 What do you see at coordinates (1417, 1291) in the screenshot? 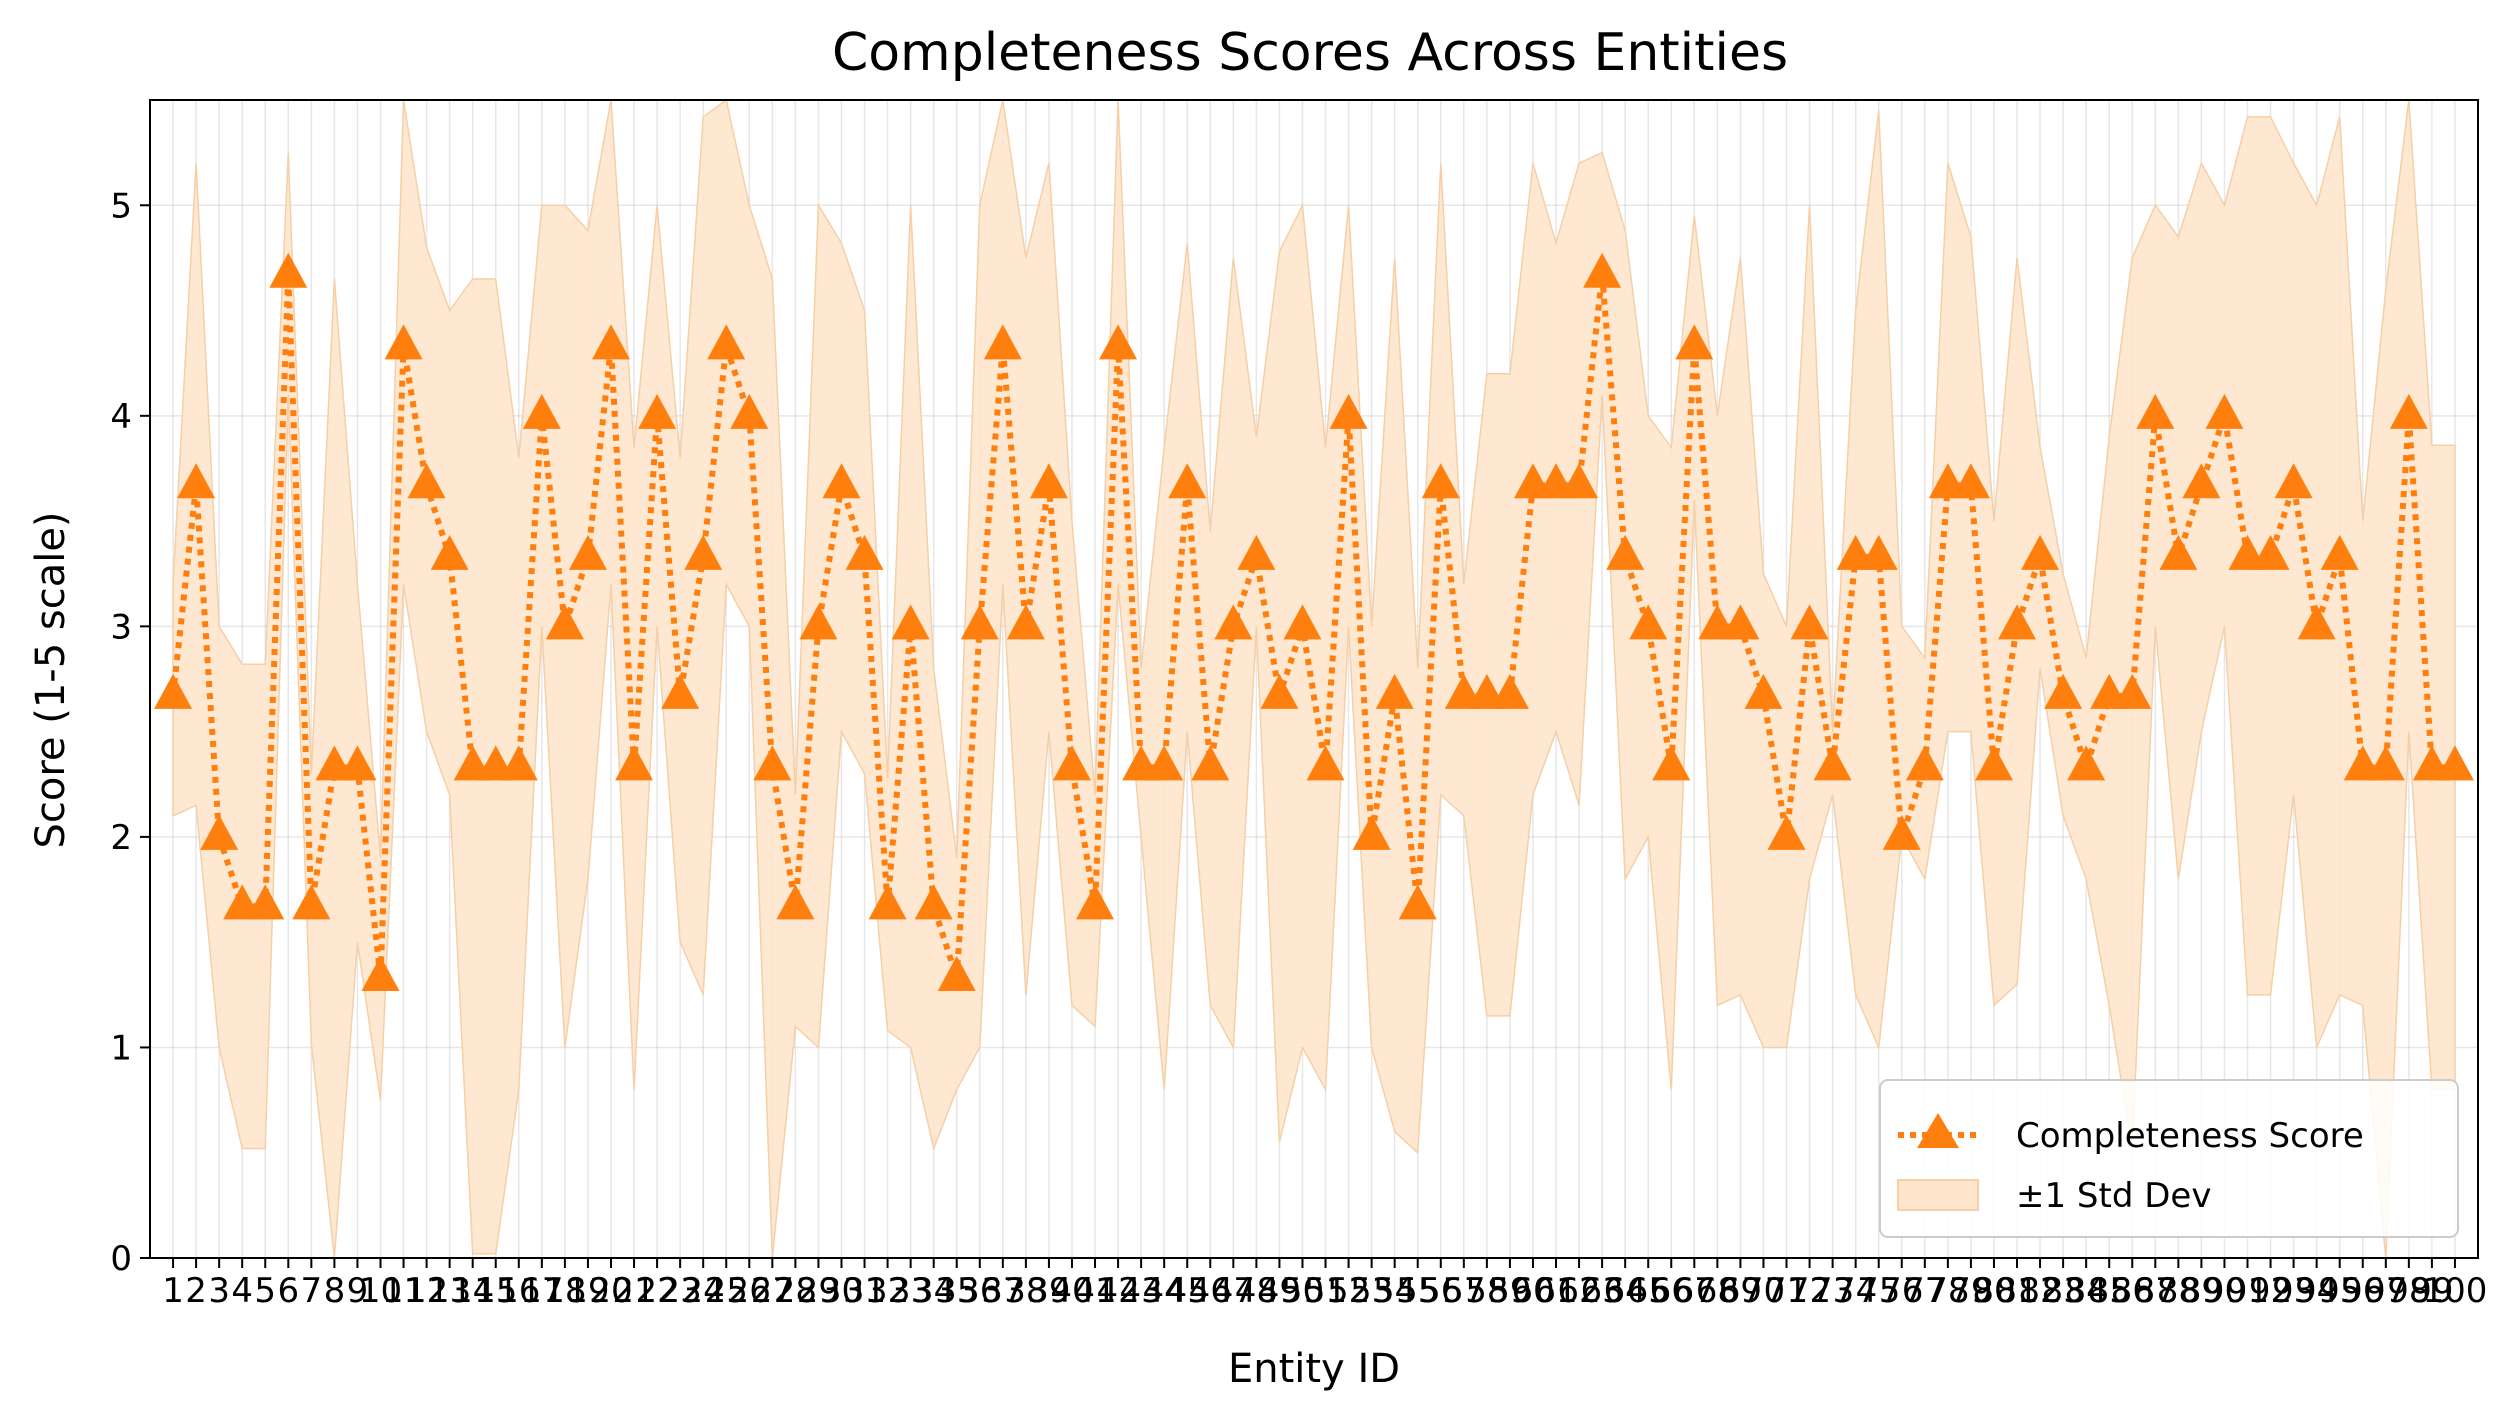
I see `x-tick-label-55: 55` at bounding box center [1417, 1291].